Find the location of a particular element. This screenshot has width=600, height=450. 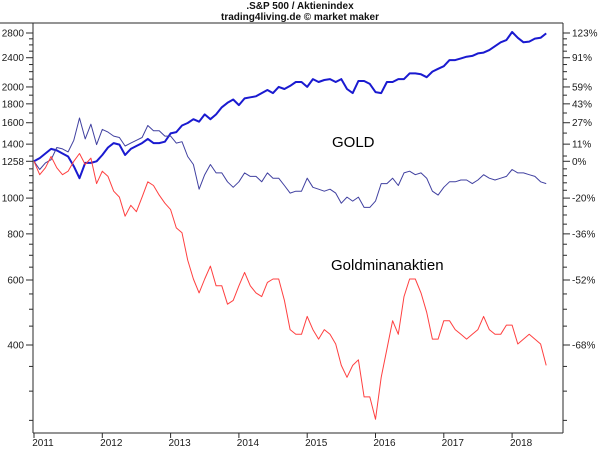

x-axis-year-label: 2013 is located at coordinates (179, 443).